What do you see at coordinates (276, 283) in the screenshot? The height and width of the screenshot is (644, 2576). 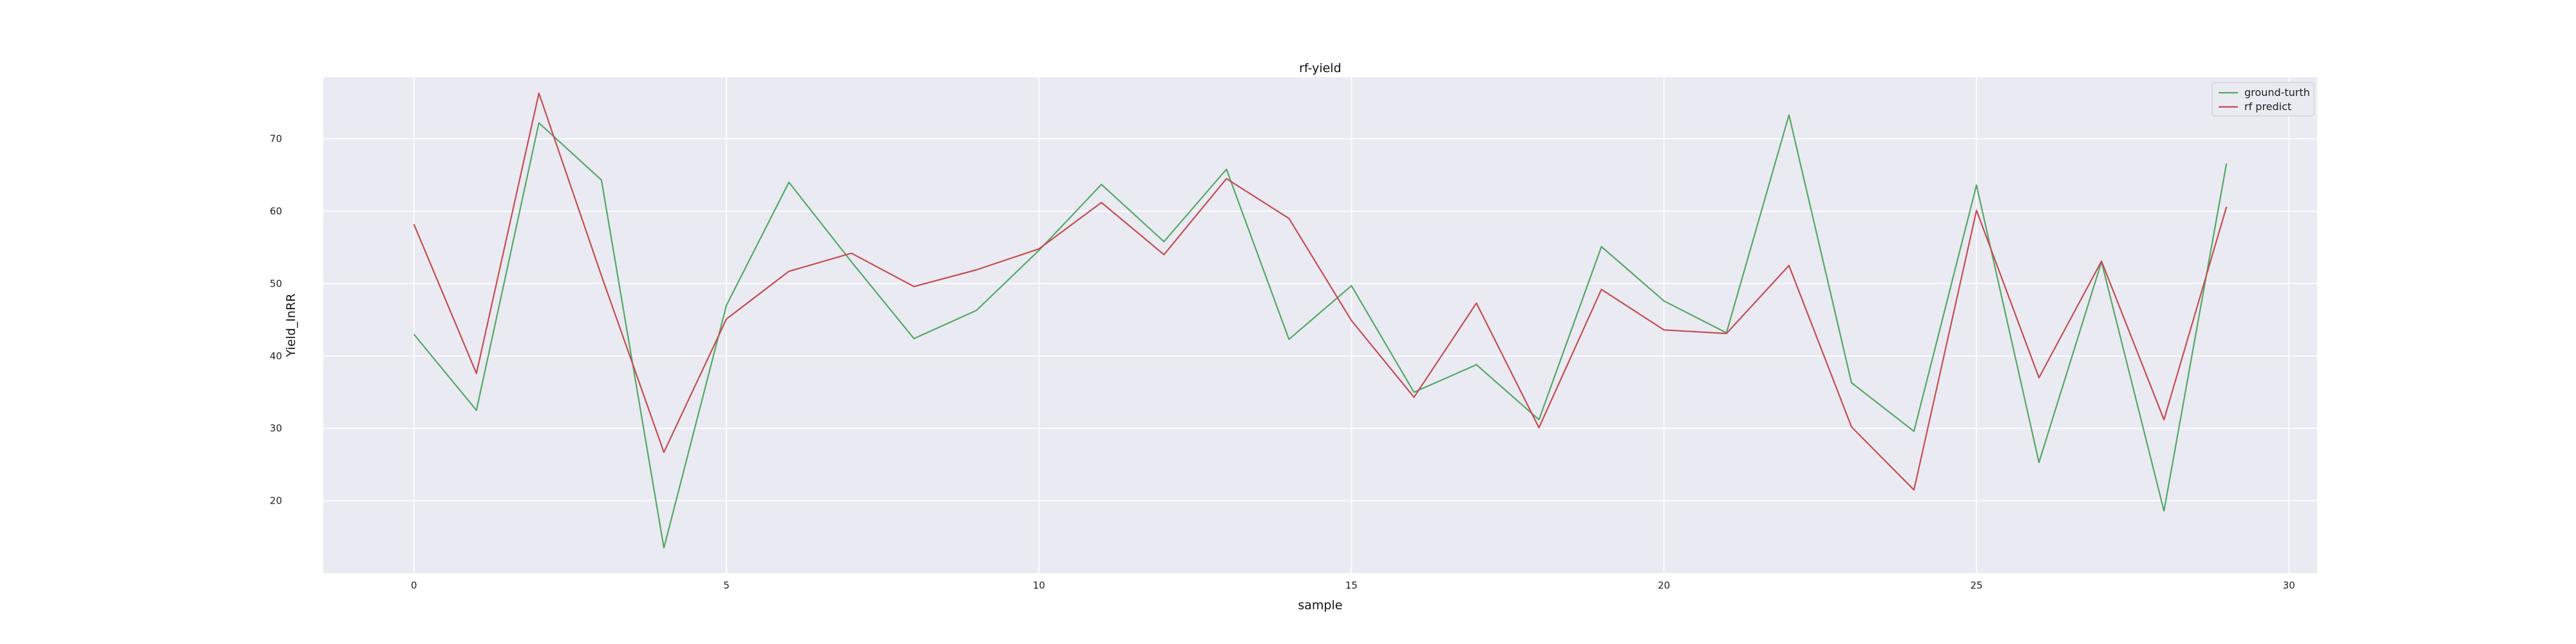 I see `y-tick-label: 50` at bounding box center [276, 283].